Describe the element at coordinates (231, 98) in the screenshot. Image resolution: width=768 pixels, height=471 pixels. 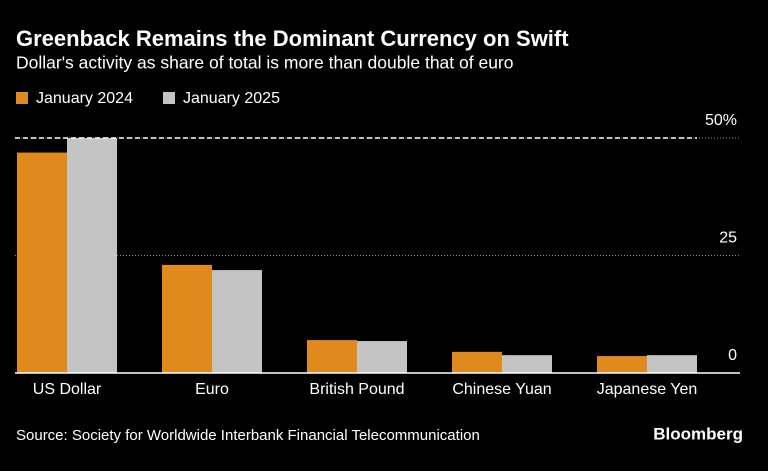
I see `legend-label: January 2025` at that location.